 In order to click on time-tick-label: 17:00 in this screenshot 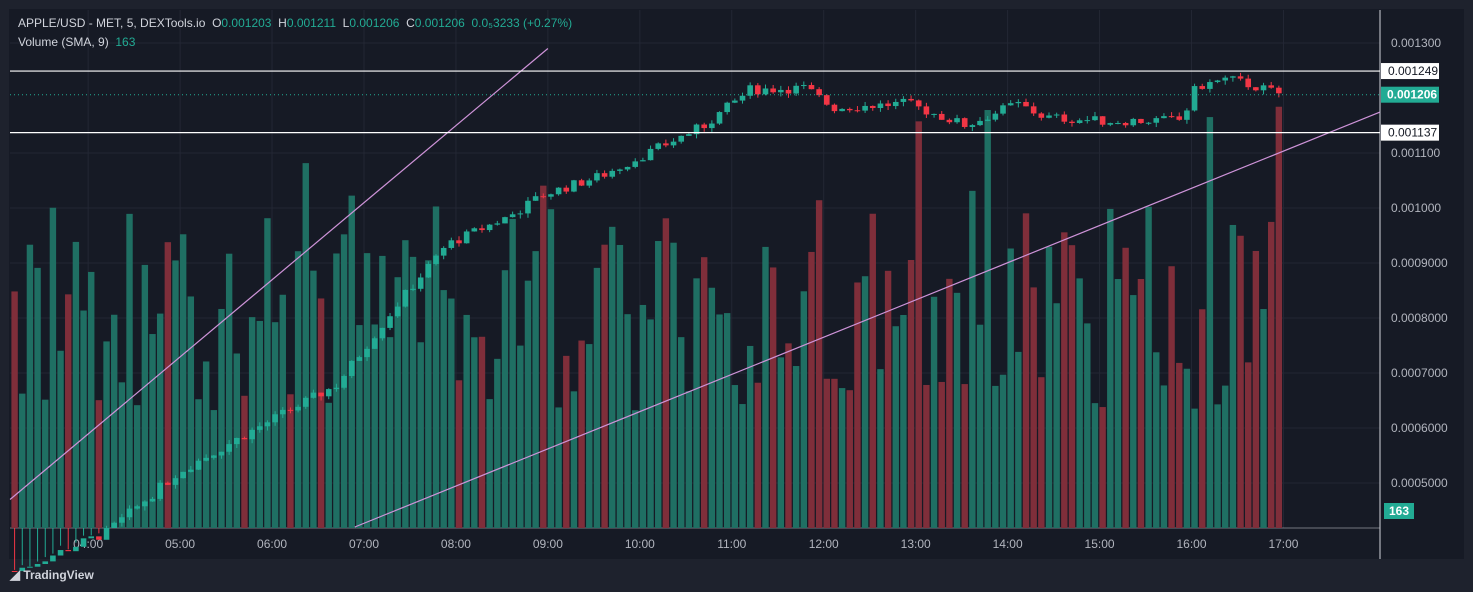, I will do `click(1283, 544)`.